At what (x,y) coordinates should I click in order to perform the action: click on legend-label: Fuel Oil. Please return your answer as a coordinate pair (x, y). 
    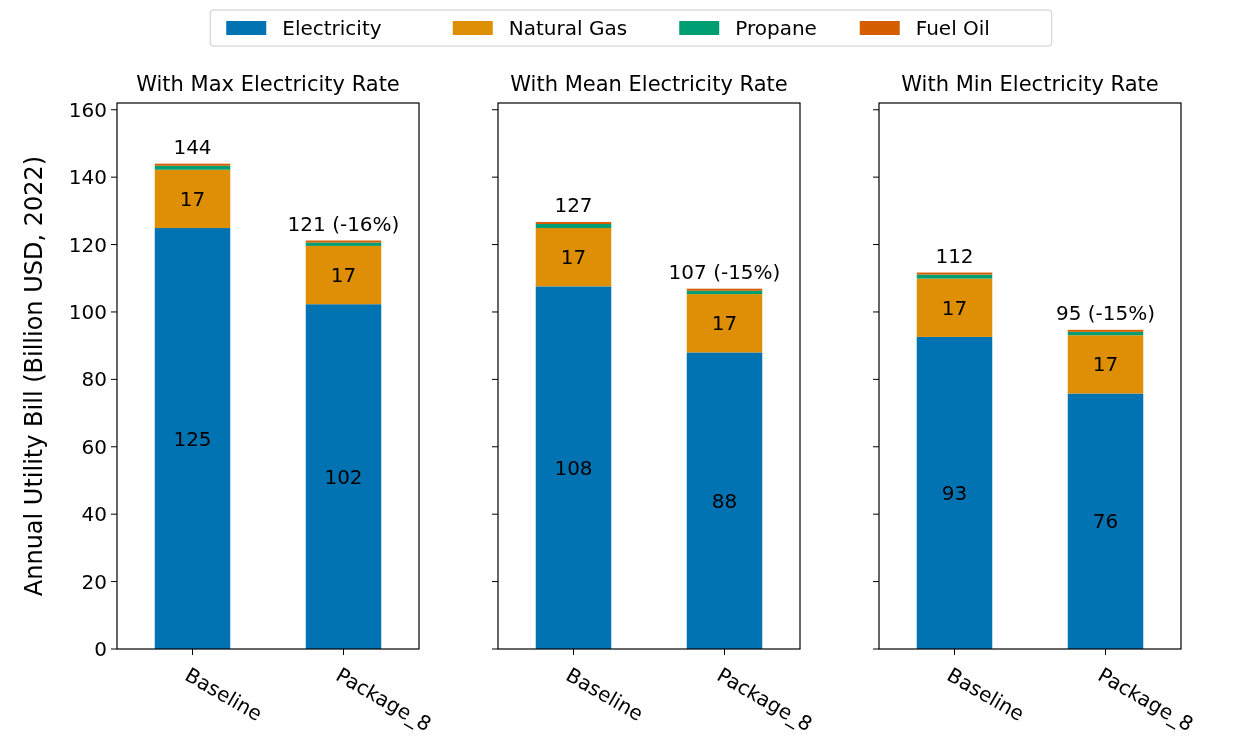
    Looking at the image, I should click on (952, 28).